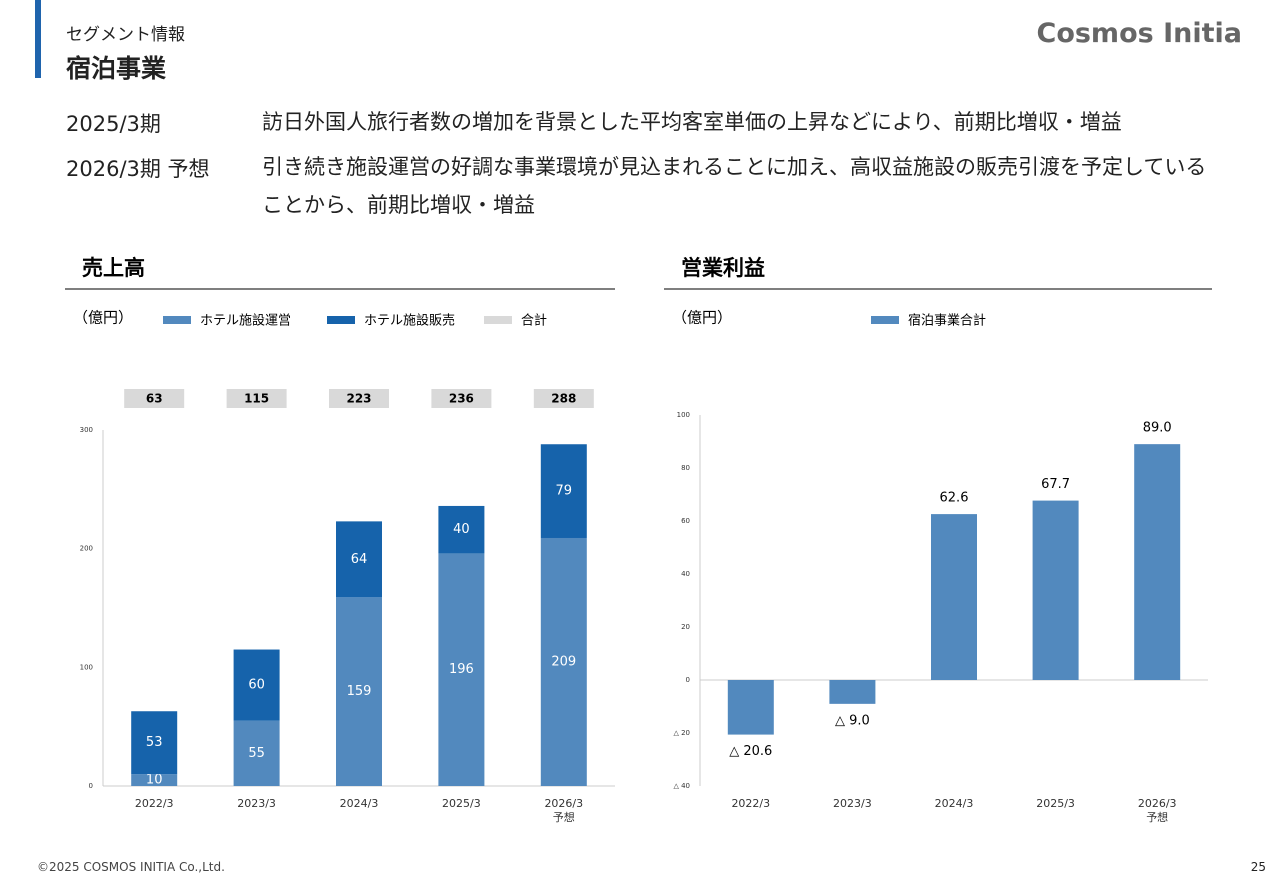 This screenshot has height=886, width=1280. Describe the element at coordinates (954, 498) in the screenshot. I see `data-label: 62.6` at that location.